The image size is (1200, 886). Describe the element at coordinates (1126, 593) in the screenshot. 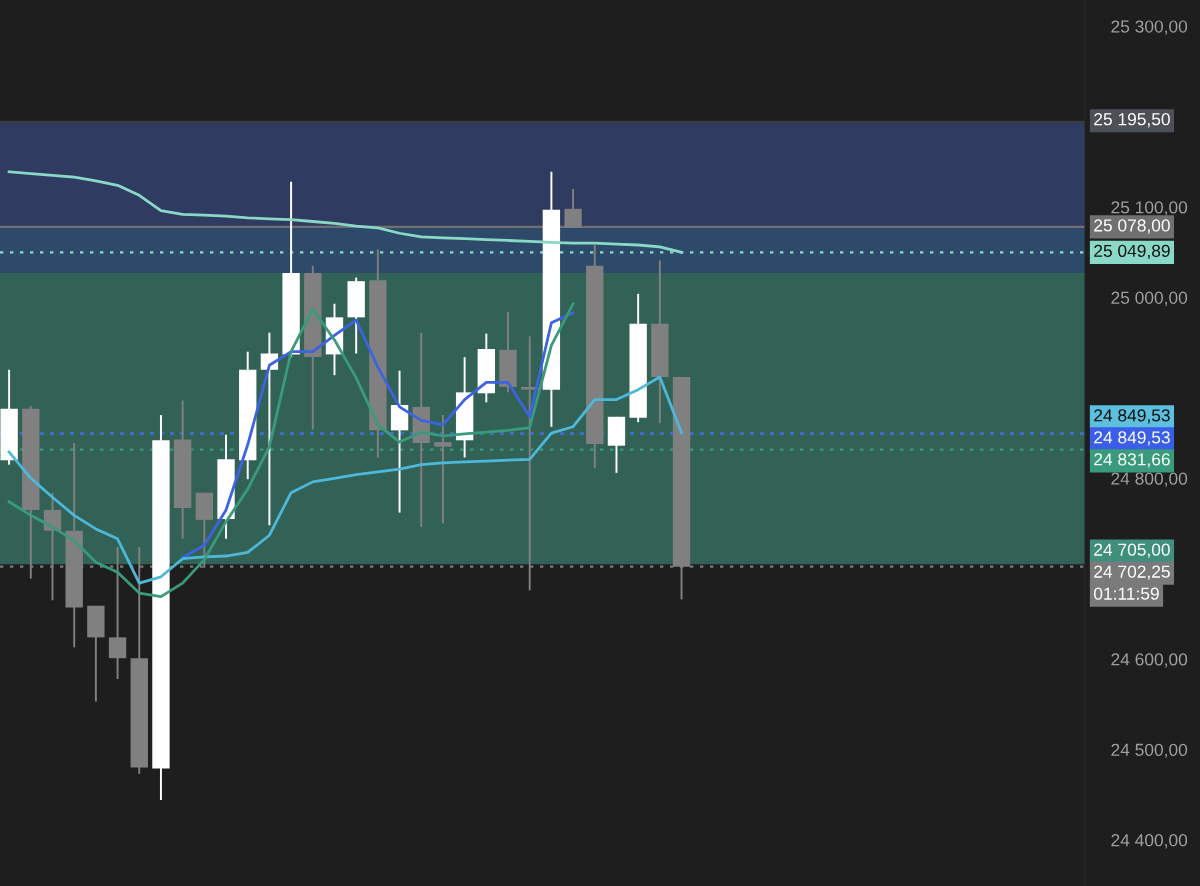

I see `text: 01:11:59` at that location.